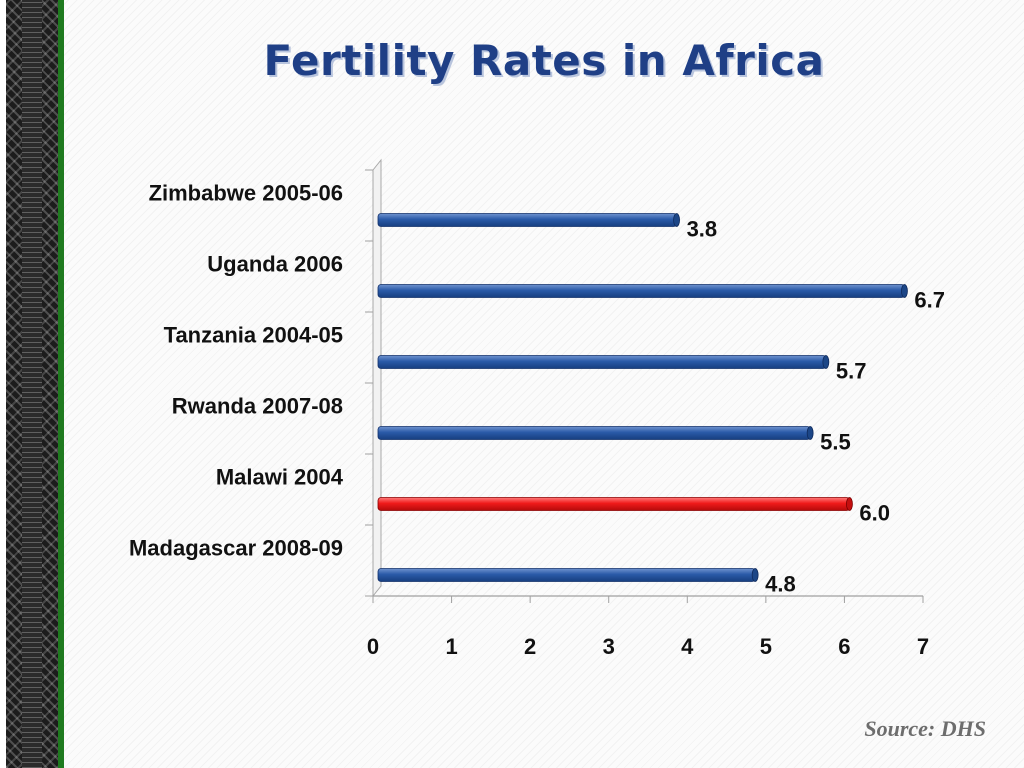 The image size is (1024, 768). I want to click on category-label: Malawi 2004, so click(280, 477).